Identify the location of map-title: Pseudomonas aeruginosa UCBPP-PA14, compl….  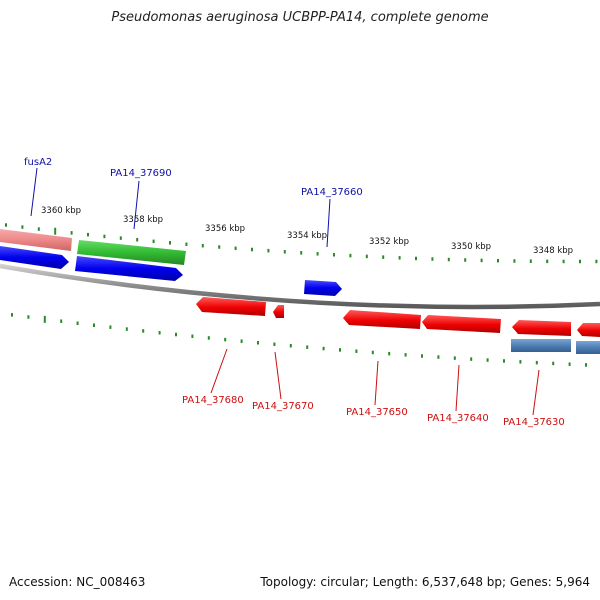
(300, 17).